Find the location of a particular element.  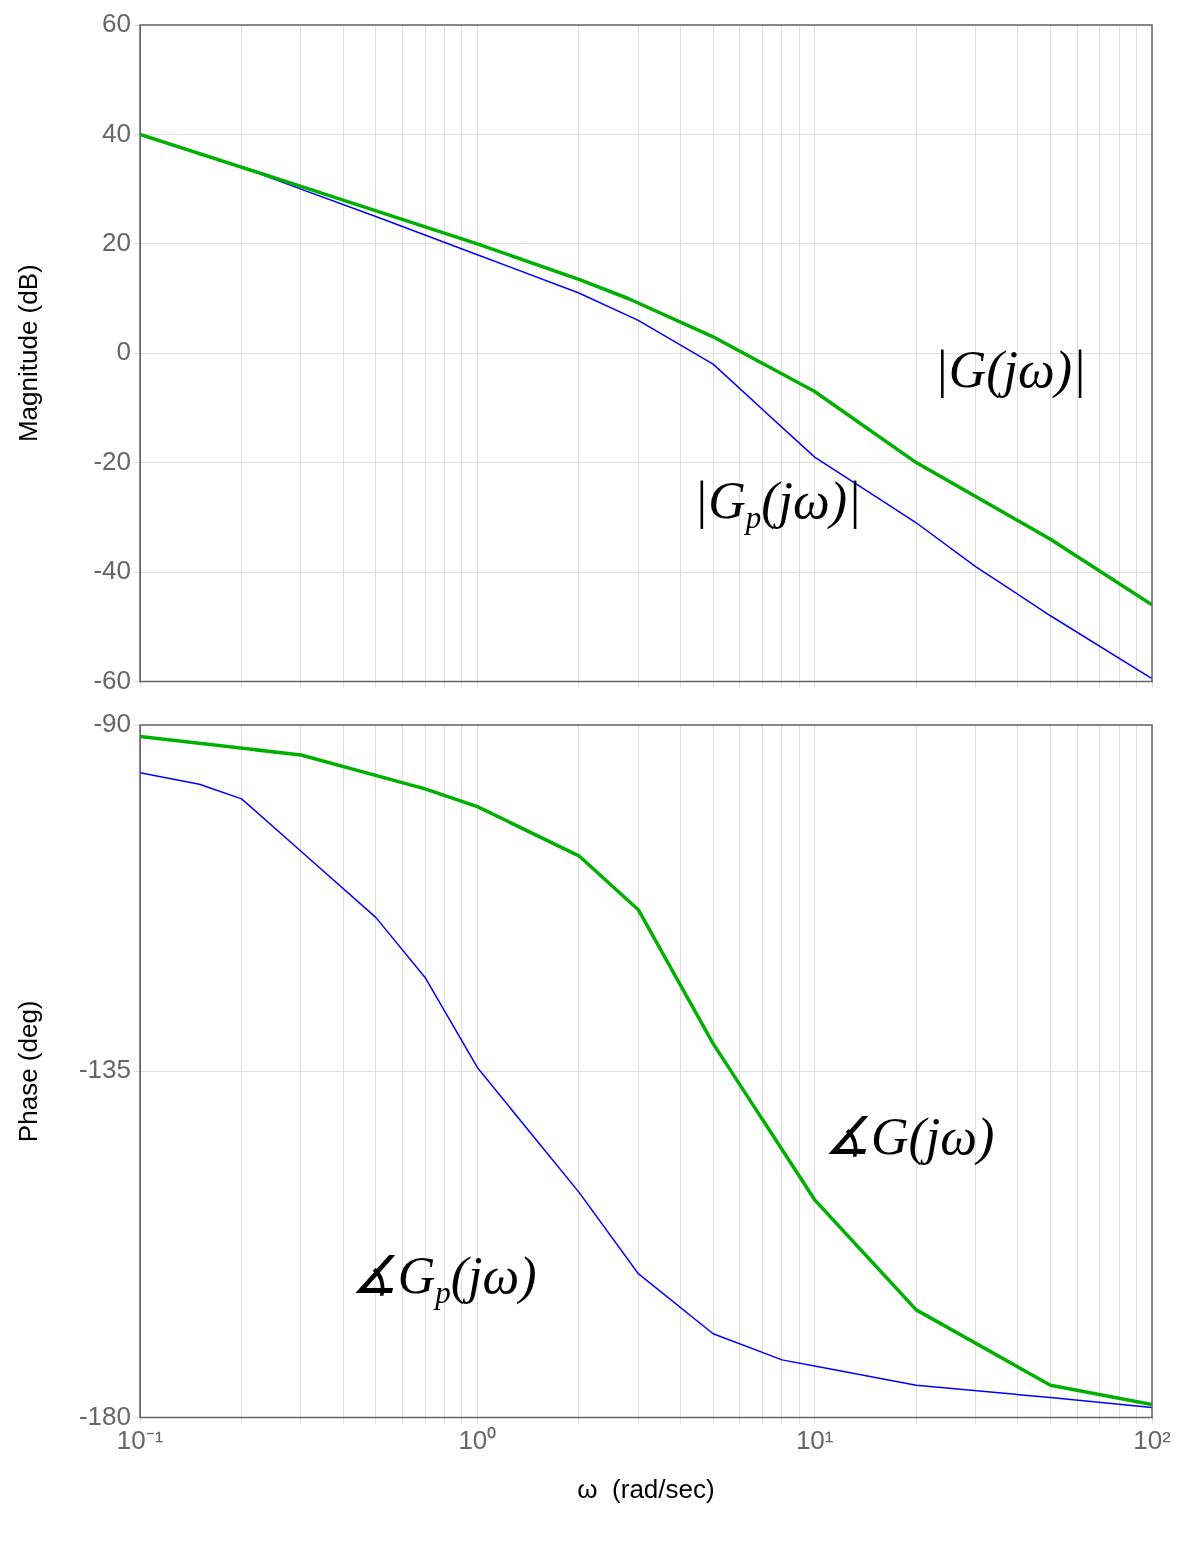

y-tick-label: 60 is located at coordinates (116, 23).